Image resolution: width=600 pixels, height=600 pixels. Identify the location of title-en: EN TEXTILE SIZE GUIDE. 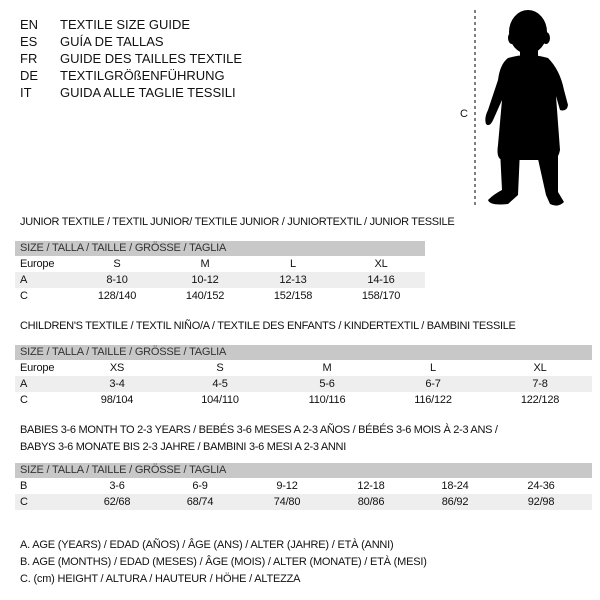
(105, 24).